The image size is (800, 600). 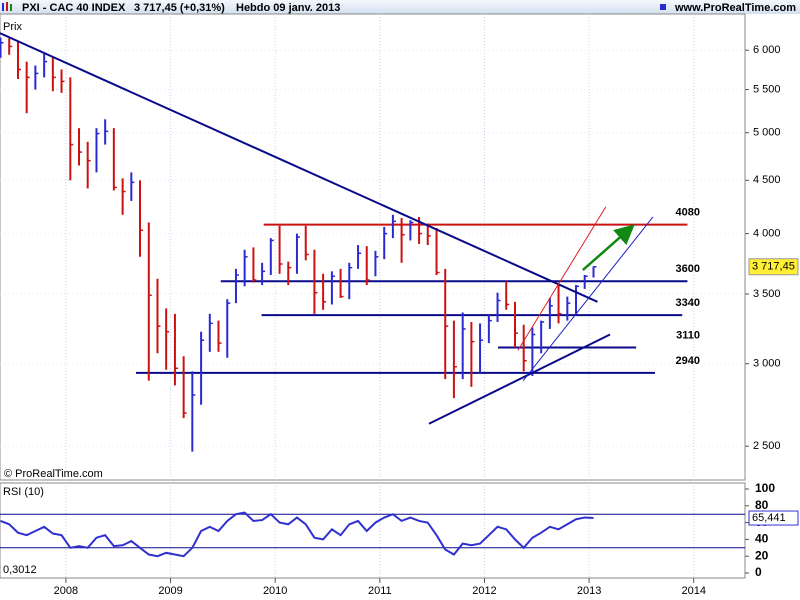 What do you see at coordinates (484, 591) in the screenshot?
I see `x-tick-label: 2012` at bounding box center [484, 591].